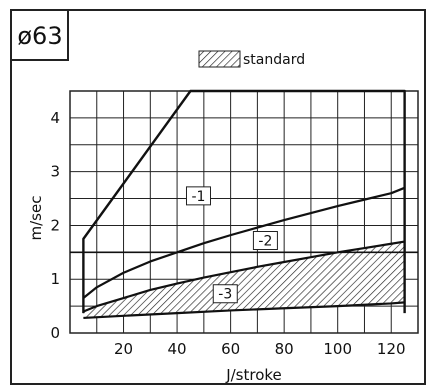 This screenshot has width=436, height=392. What do you see at coordinates (123, 349) in the screenshot?
I see `x-tick-label: 20` at bounding box center [123, 349].